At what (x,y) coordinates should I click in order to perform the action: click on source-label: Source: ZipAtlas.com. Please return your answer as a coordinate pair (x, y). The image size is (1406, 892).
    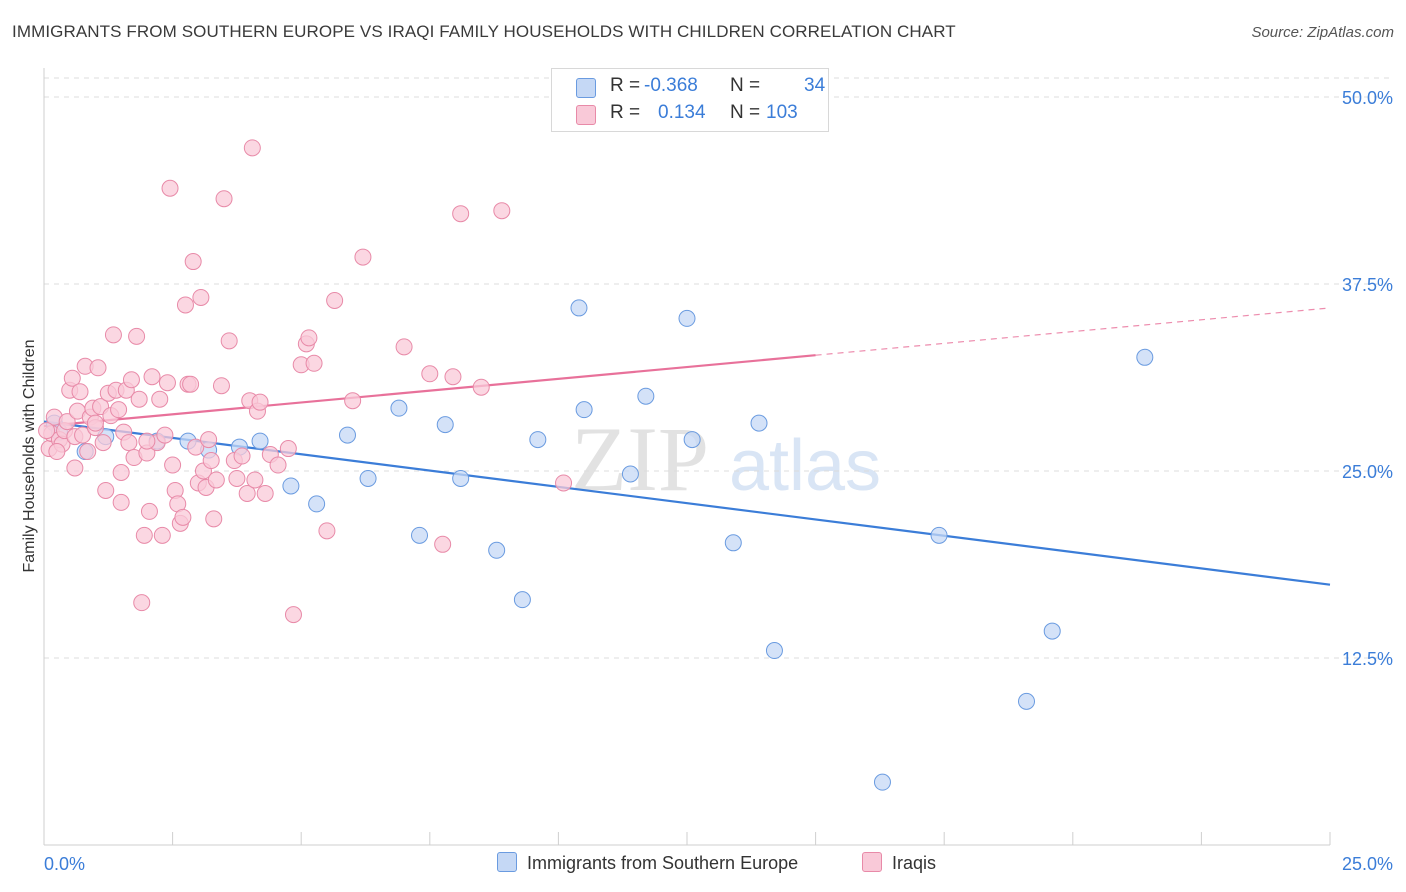
    Looking at the image, I should click on (1322, 32).